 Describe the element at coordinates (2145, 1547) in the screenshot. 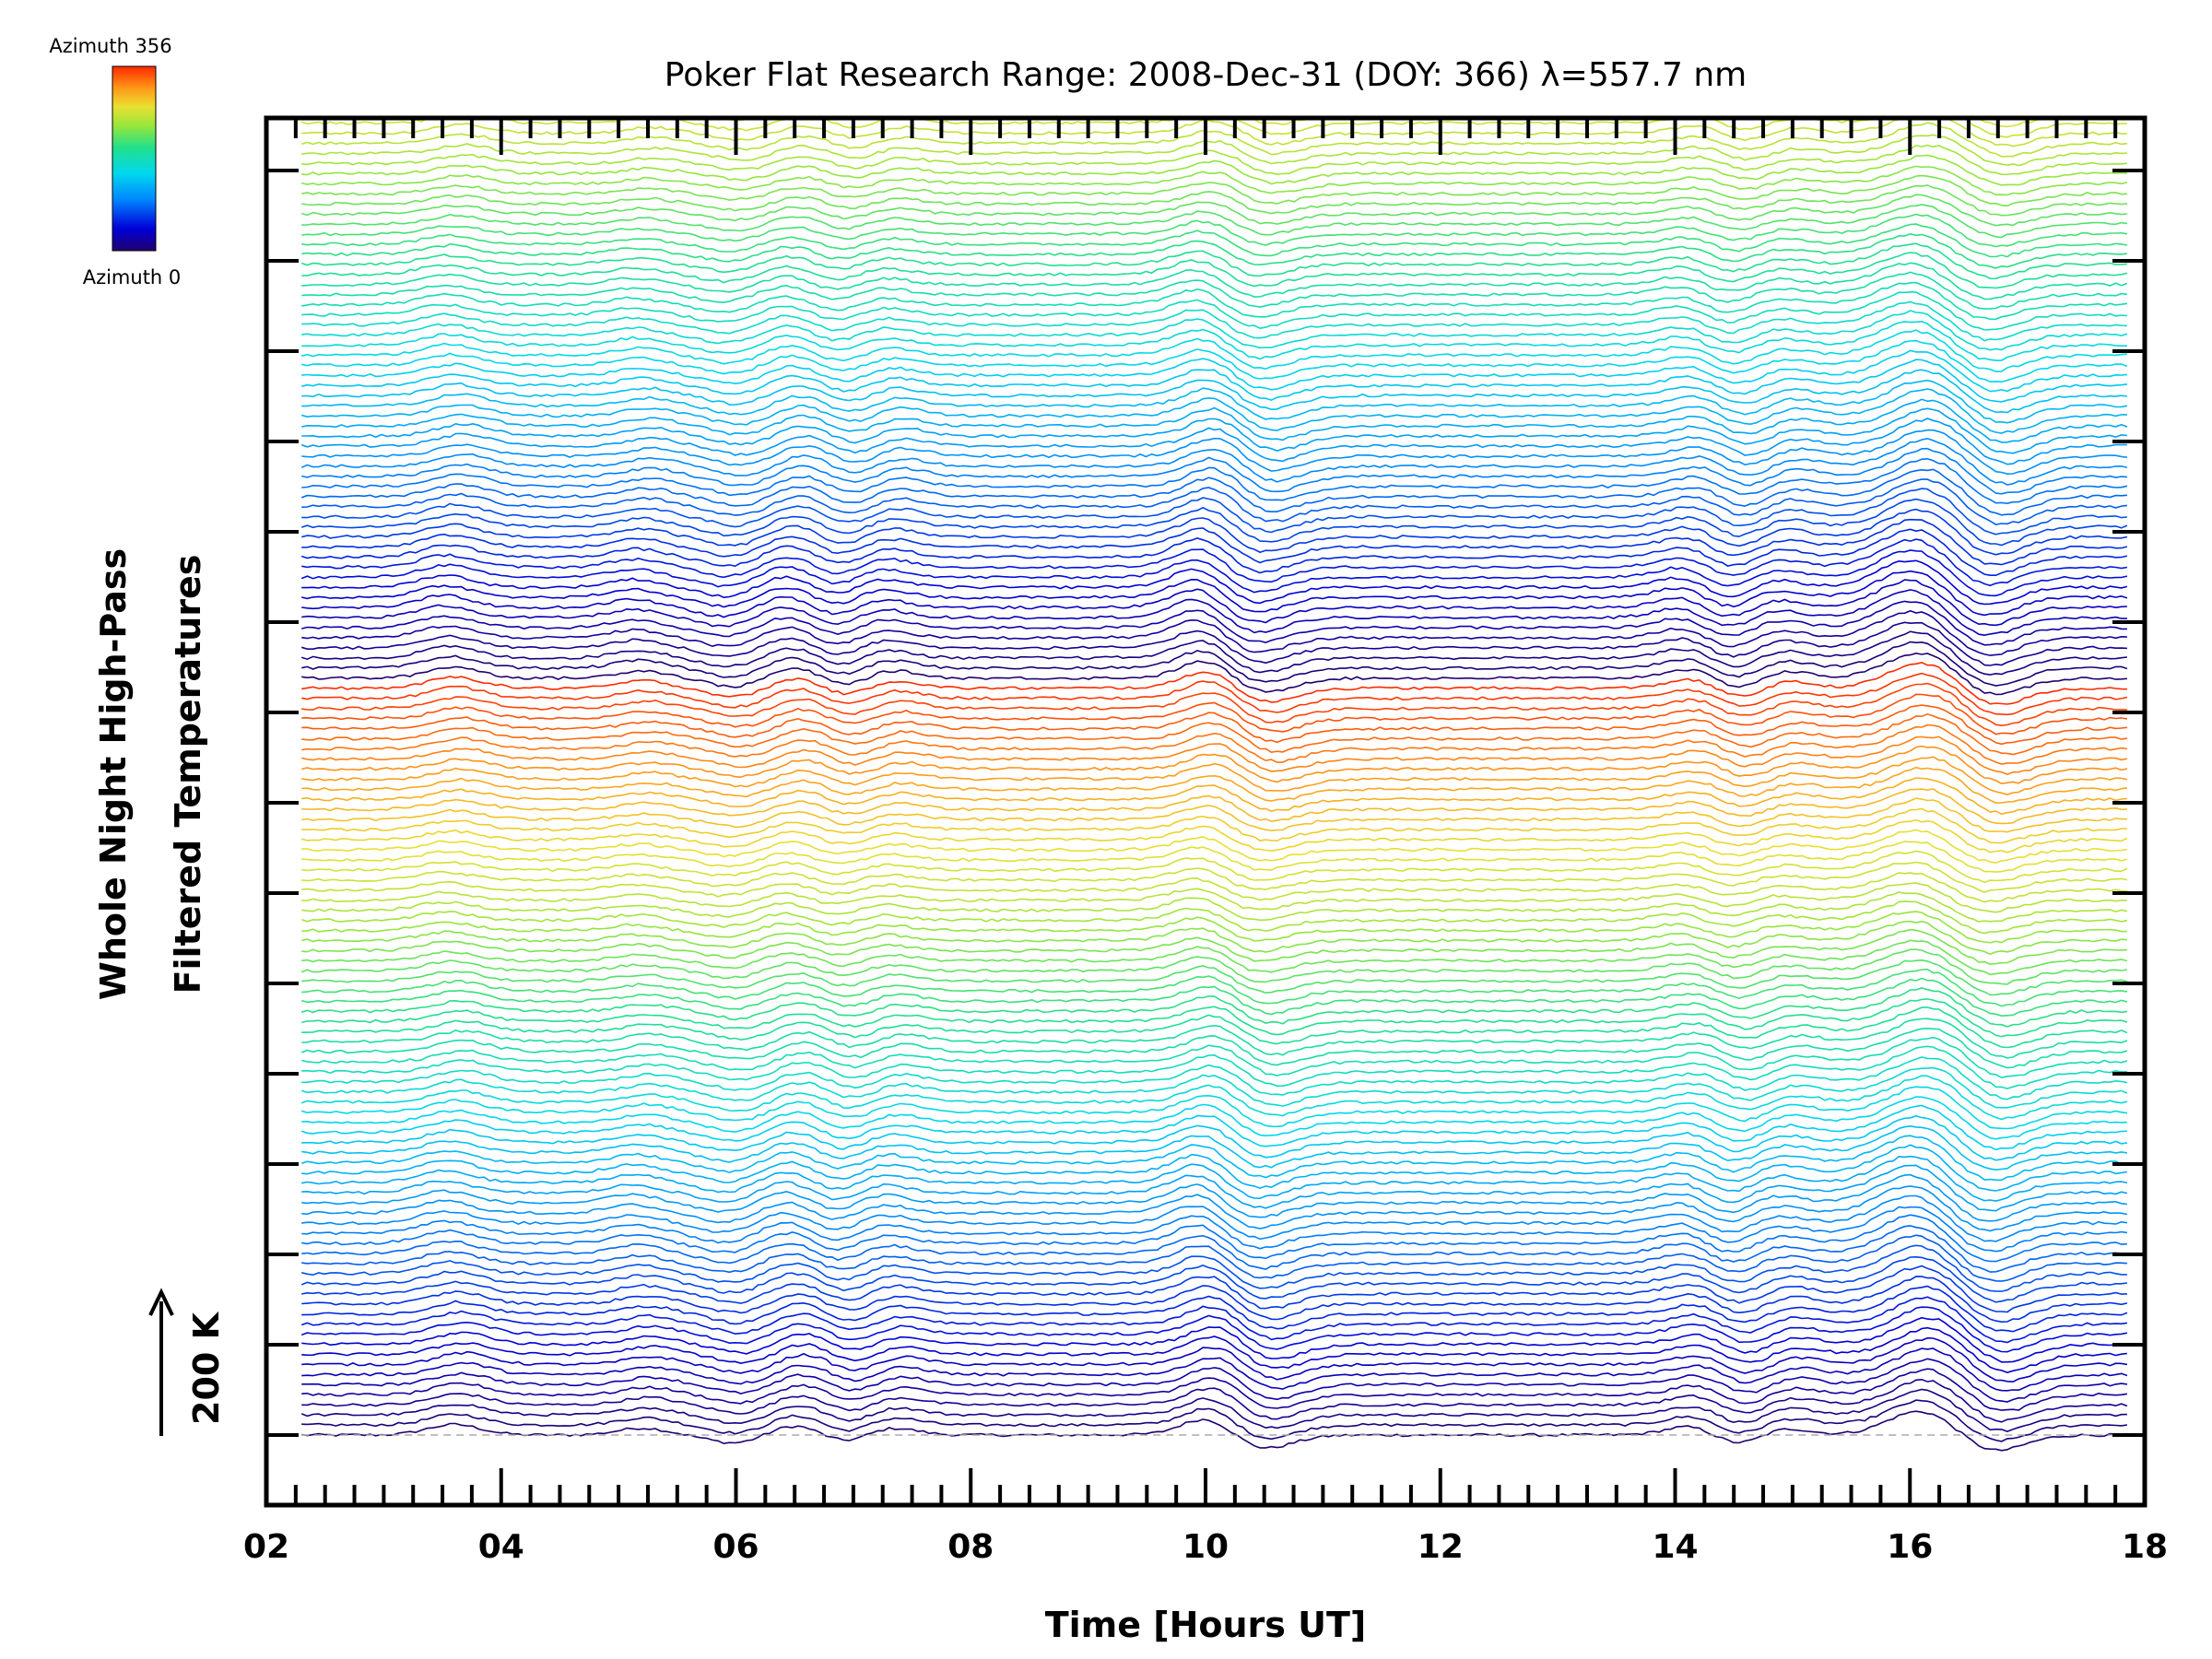

I see `x-tick-label: 18` at that location.